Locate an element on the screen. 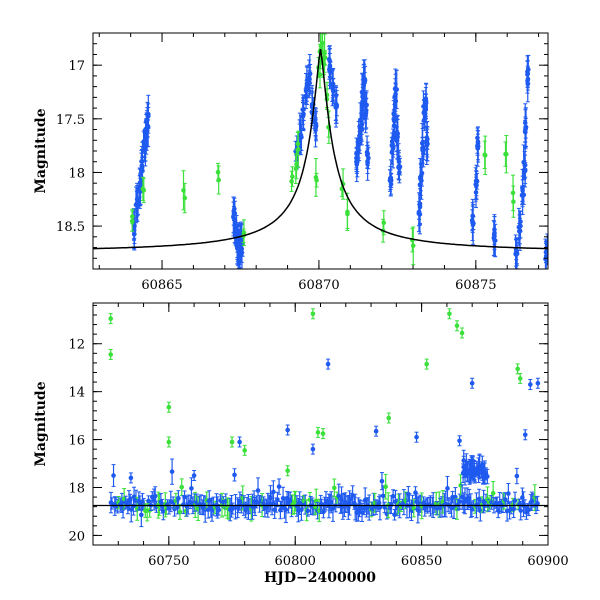 Image resolution: width=600 pixels, height=600 pixels. top-y-tick-label: 18.5 is located at coordinates (70, 227).